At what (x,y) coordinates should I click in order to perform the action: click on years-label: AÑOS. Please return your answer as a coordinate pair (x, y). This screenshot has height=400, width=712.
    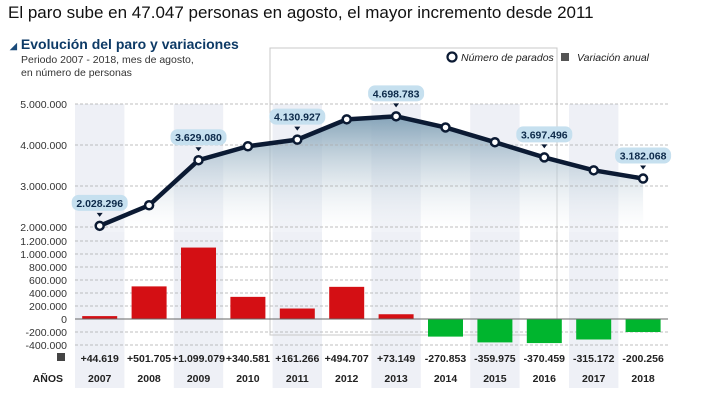
    Looking at the image, I should click on (48, 378).